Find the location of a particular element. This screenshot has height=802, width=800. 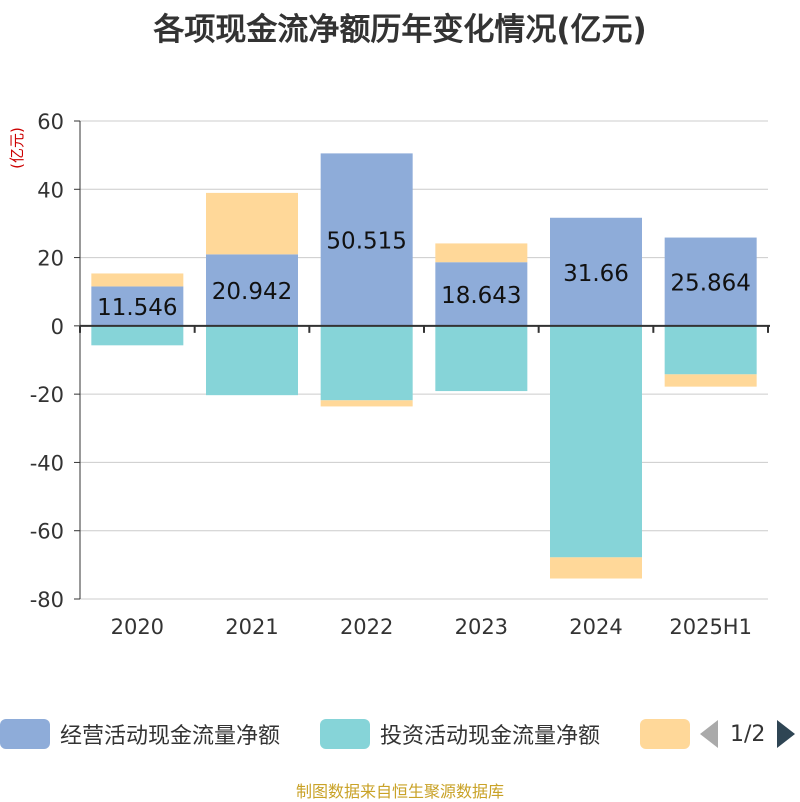

bar-series-2-2020 is located at coordinates (137, 280).